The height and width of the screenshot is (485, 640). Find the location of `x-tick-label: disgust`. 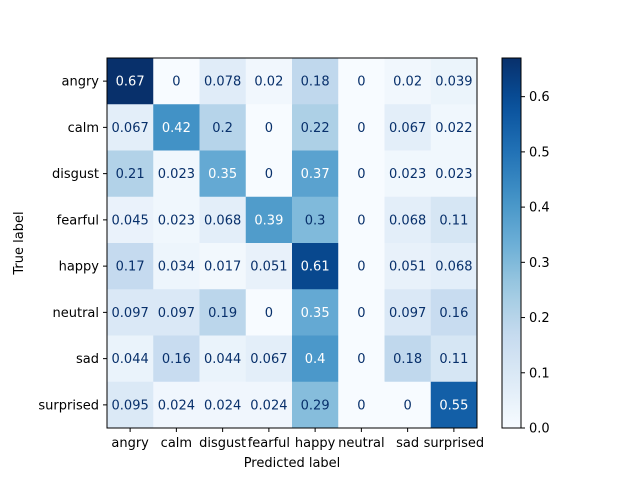

x-tick-label: disgust is located at coordinates (222, 443).